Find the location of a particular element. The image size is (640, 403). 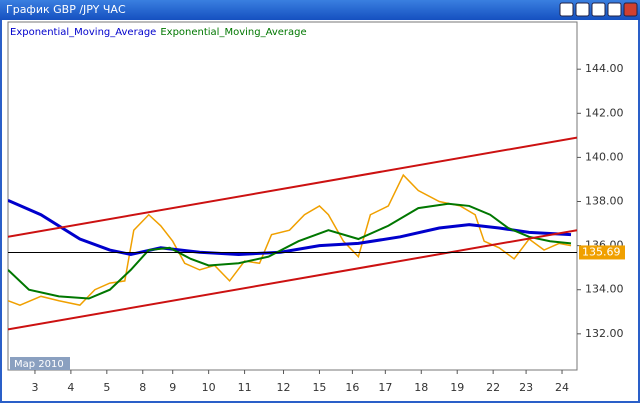

price-label-box is located at coordinates (602, 252).